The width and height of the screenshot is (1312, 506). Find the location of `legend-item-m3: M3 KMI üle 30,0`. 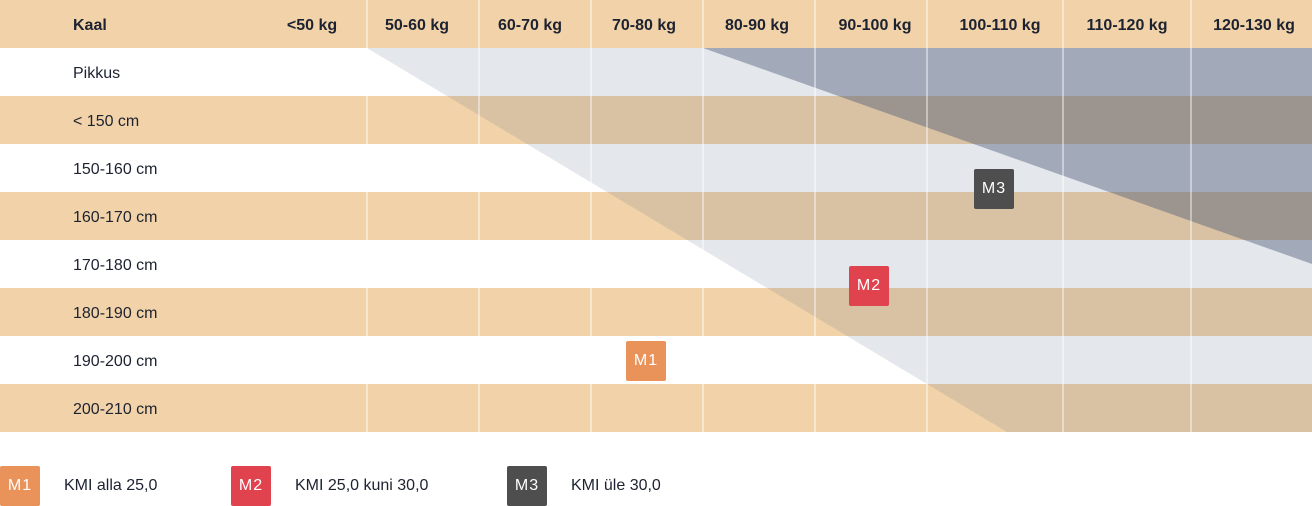

legend-item-m3: M3 KMI üle 30,0 is located at coordinates (584, 486).